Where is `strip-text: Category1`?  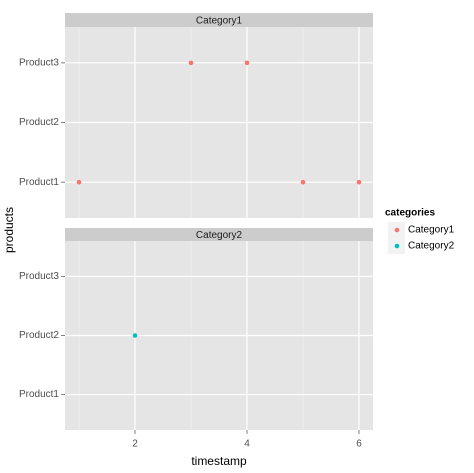 strip-text: Category1 is located at coordinates (219, 21).